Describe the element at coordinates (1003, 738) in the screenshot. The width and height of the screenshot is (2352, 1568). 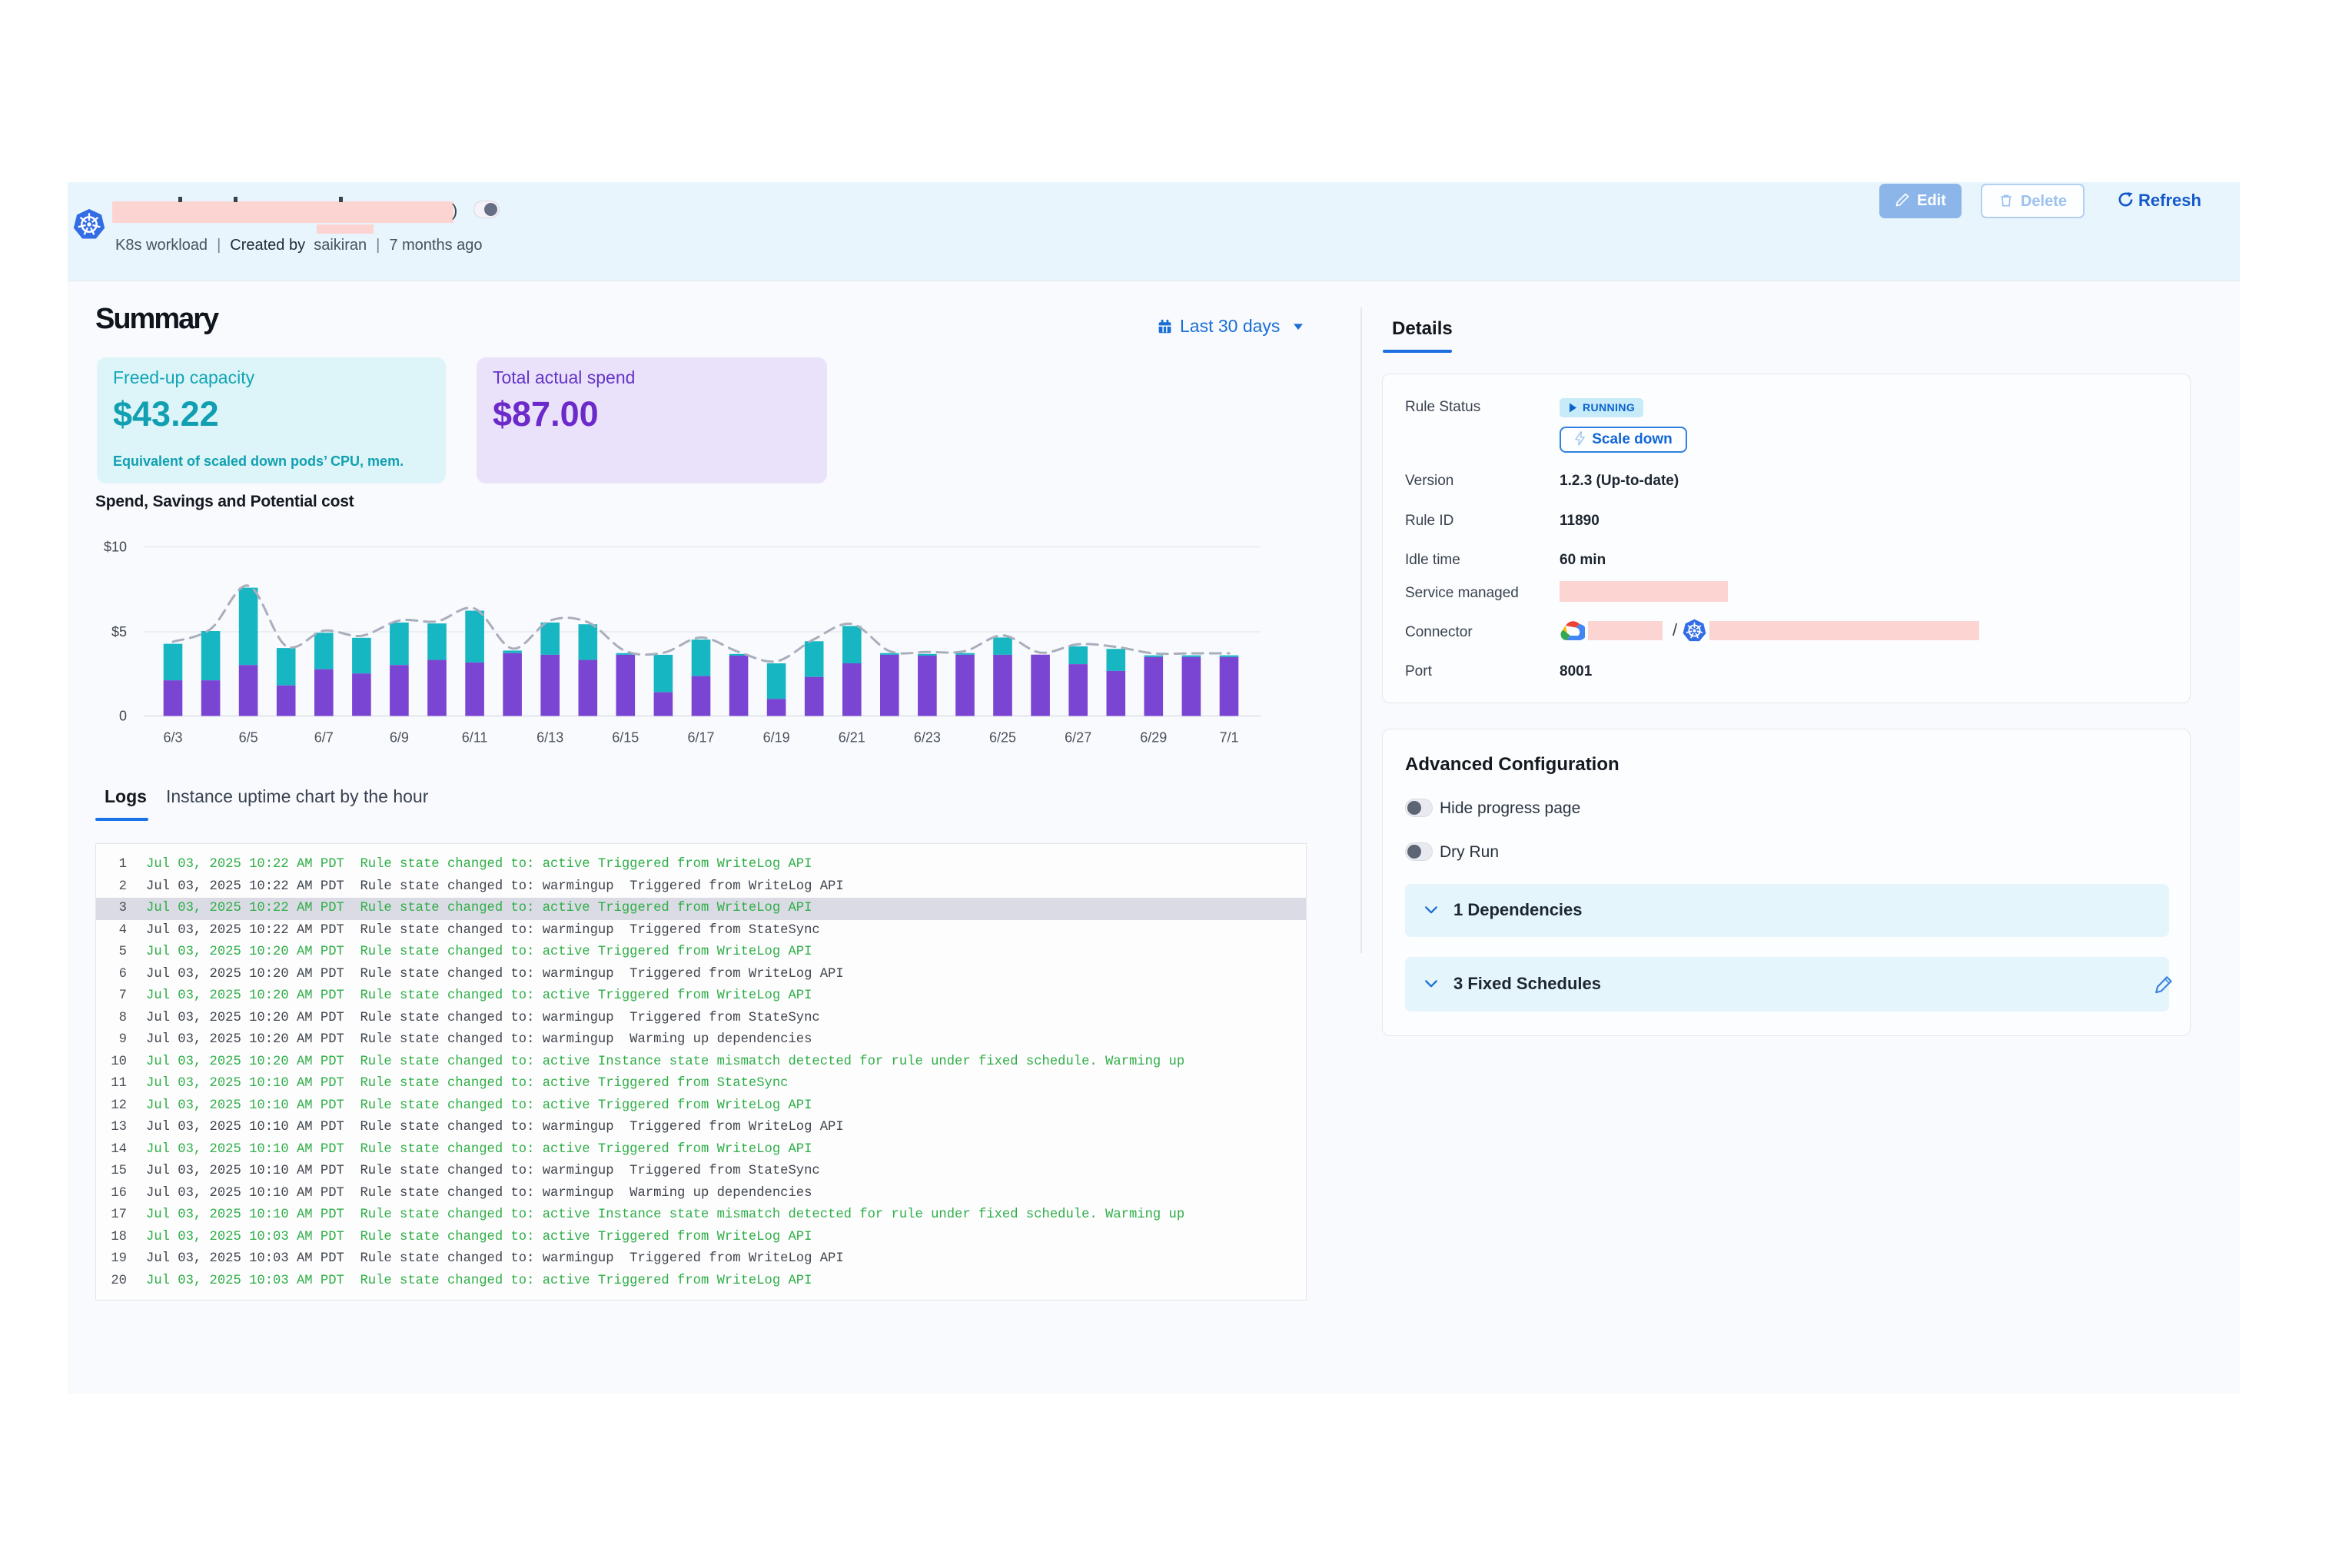
I see `svg-text: 6/25` at that location.